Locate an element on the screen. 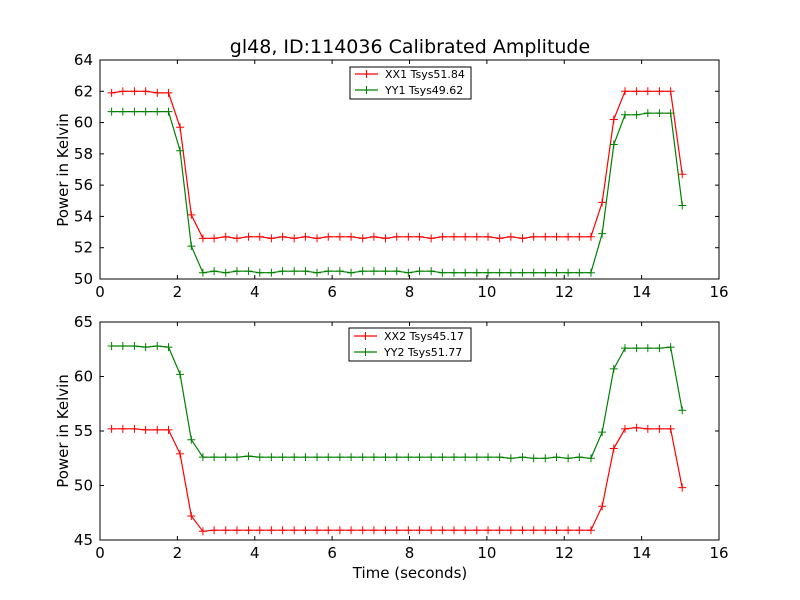  legend-marker is located at coordinates (365, 336).